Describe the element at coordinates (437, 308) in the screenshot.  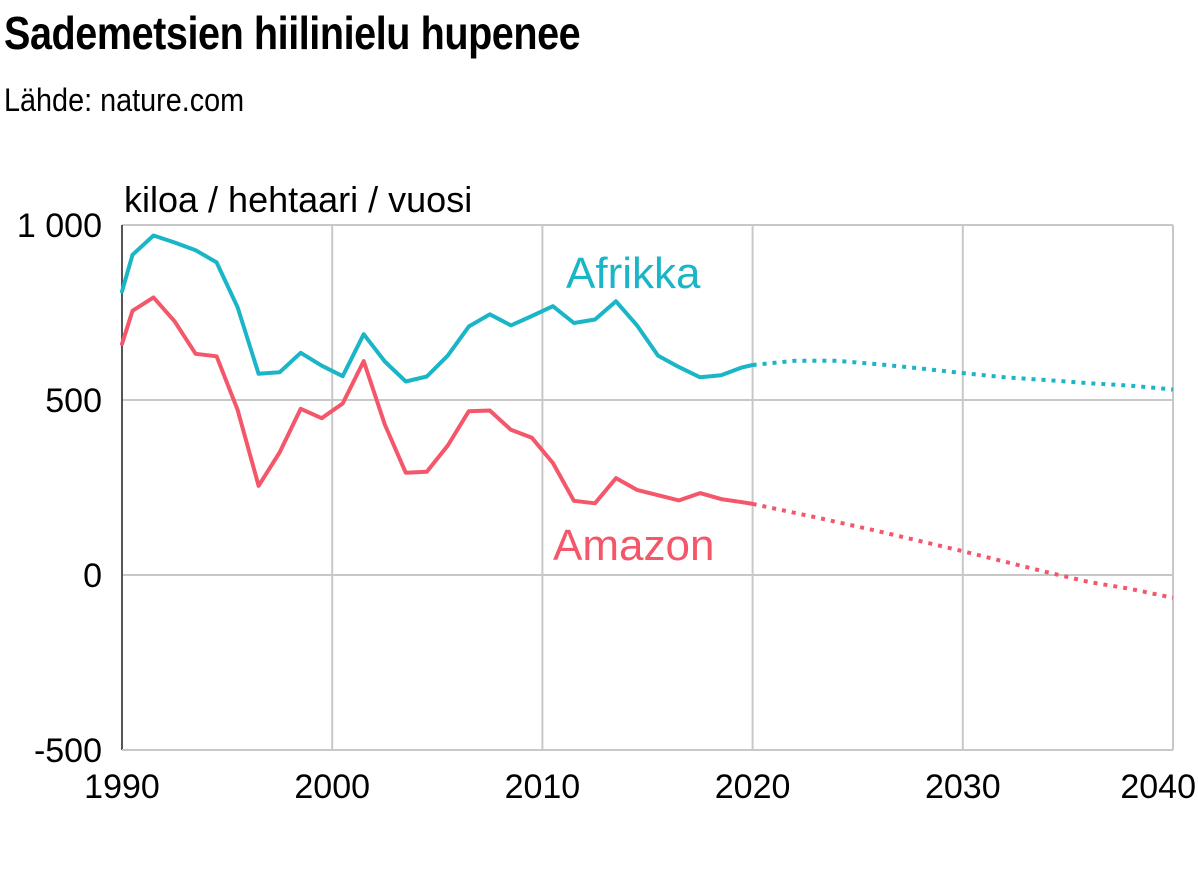
I see `series-line-afrikka` at that location.